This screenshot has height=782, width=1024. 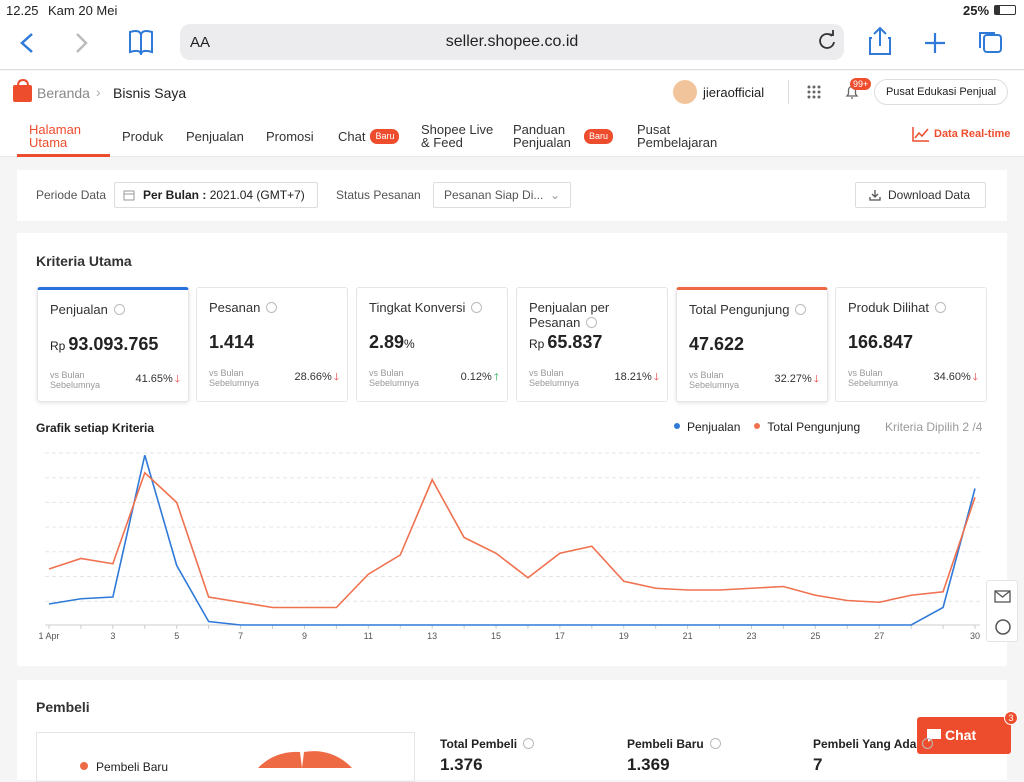 I want to click on period-picker: Per Bulan : 2021.04 (GMT+7), so click(x=216, y=195).